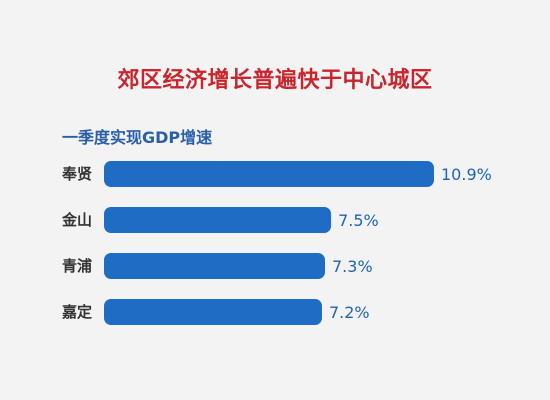 The width and height of the screenshot is (550, 400). What do you see at coordinates (137, 137) in the screenshot?
I see `chart-subtitle: 一季度实现GDP增速` at bounding box center [137, 137].